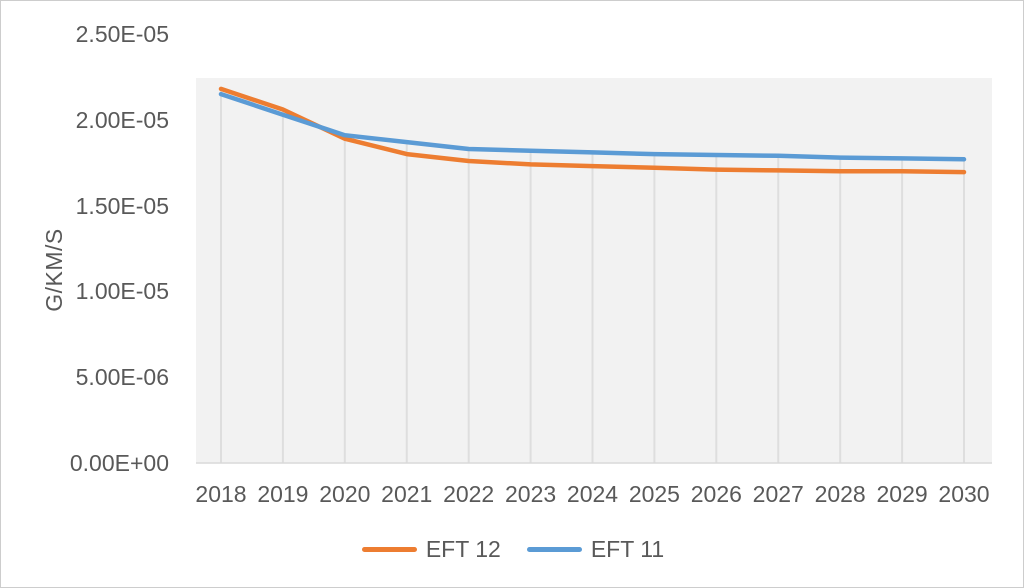 This screenshot has width=1024, height=588. What do you see at coordinates (122, 291) in the screenshot?
I see `y-tick-label: 1.00E-05` at bounding box center [122, 291].